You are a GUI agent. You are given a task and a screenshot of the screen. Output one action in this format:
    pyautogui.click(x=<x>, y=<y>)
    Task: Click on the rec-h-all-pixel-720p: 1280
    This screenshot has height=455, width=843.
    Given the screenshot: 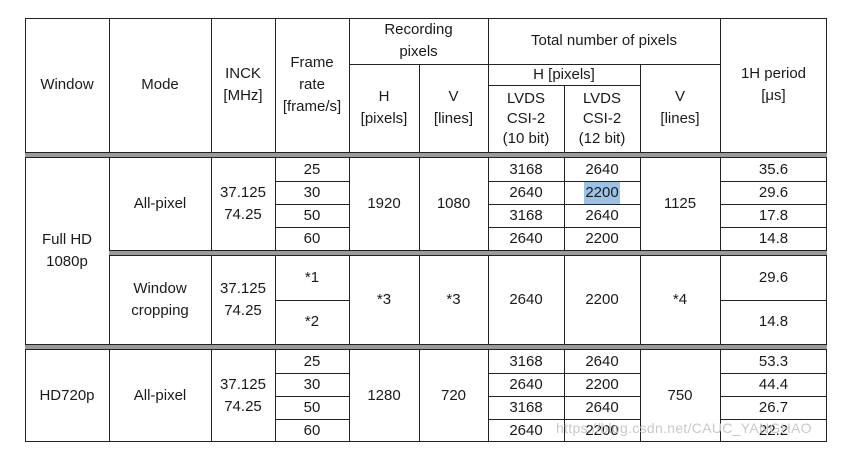 What is the action you would take?
    pyautogui.click(x=384, y=395)
    